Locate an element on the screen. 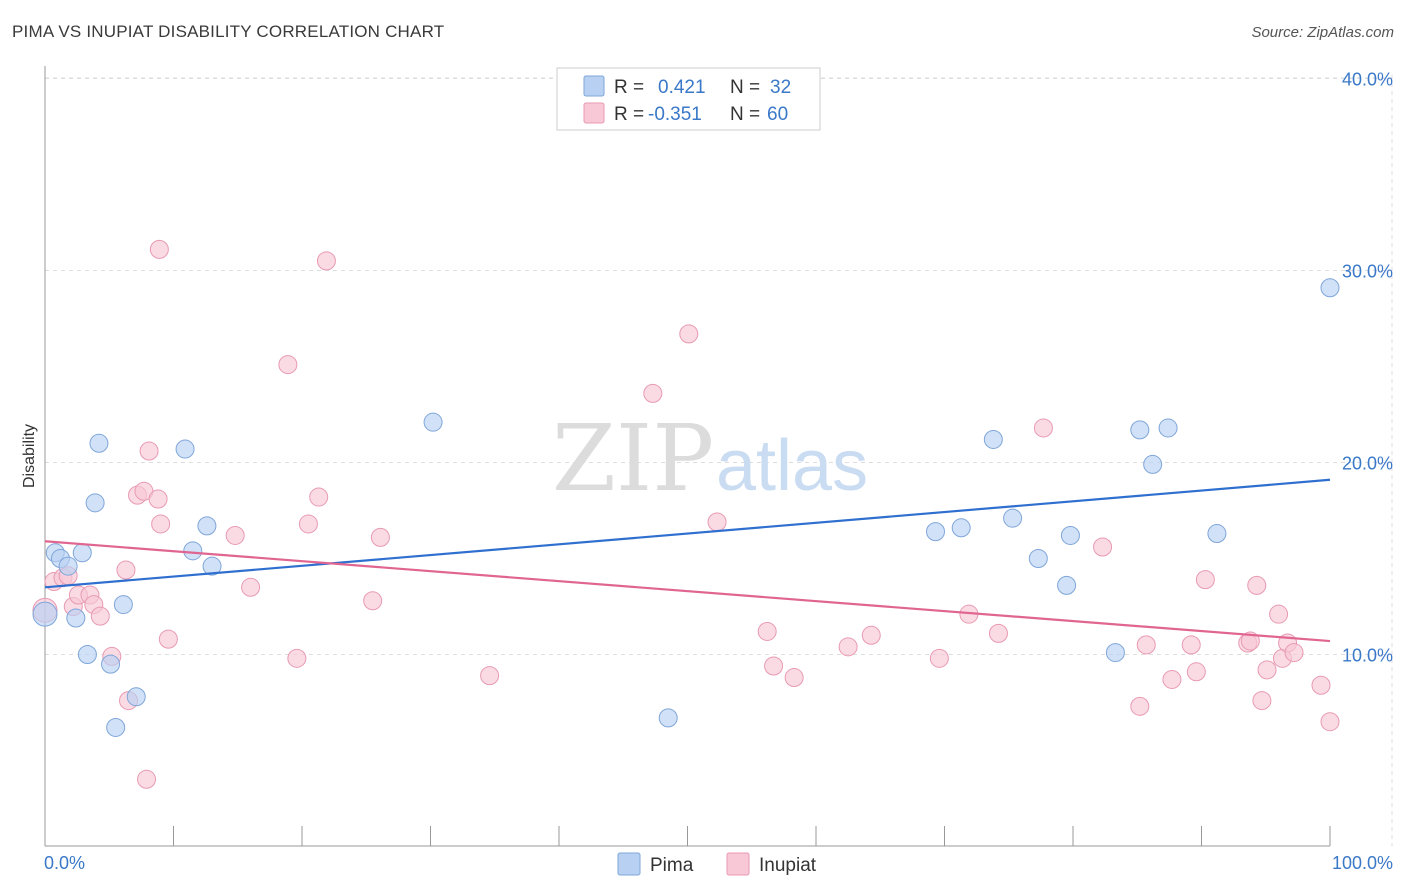  y-tick-label: 30.0% is located at coordinates (1367, 272).